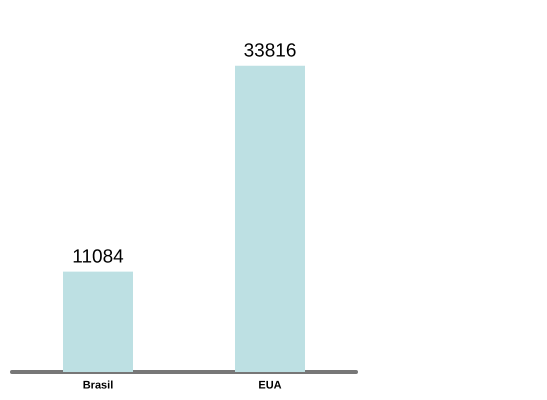 The width and height of the screenshot is (547, 400). What do you see at coordinates (270, 386) in the screenshot?
I see `x-tick-label: EUA` at bounding box center [270, 386].